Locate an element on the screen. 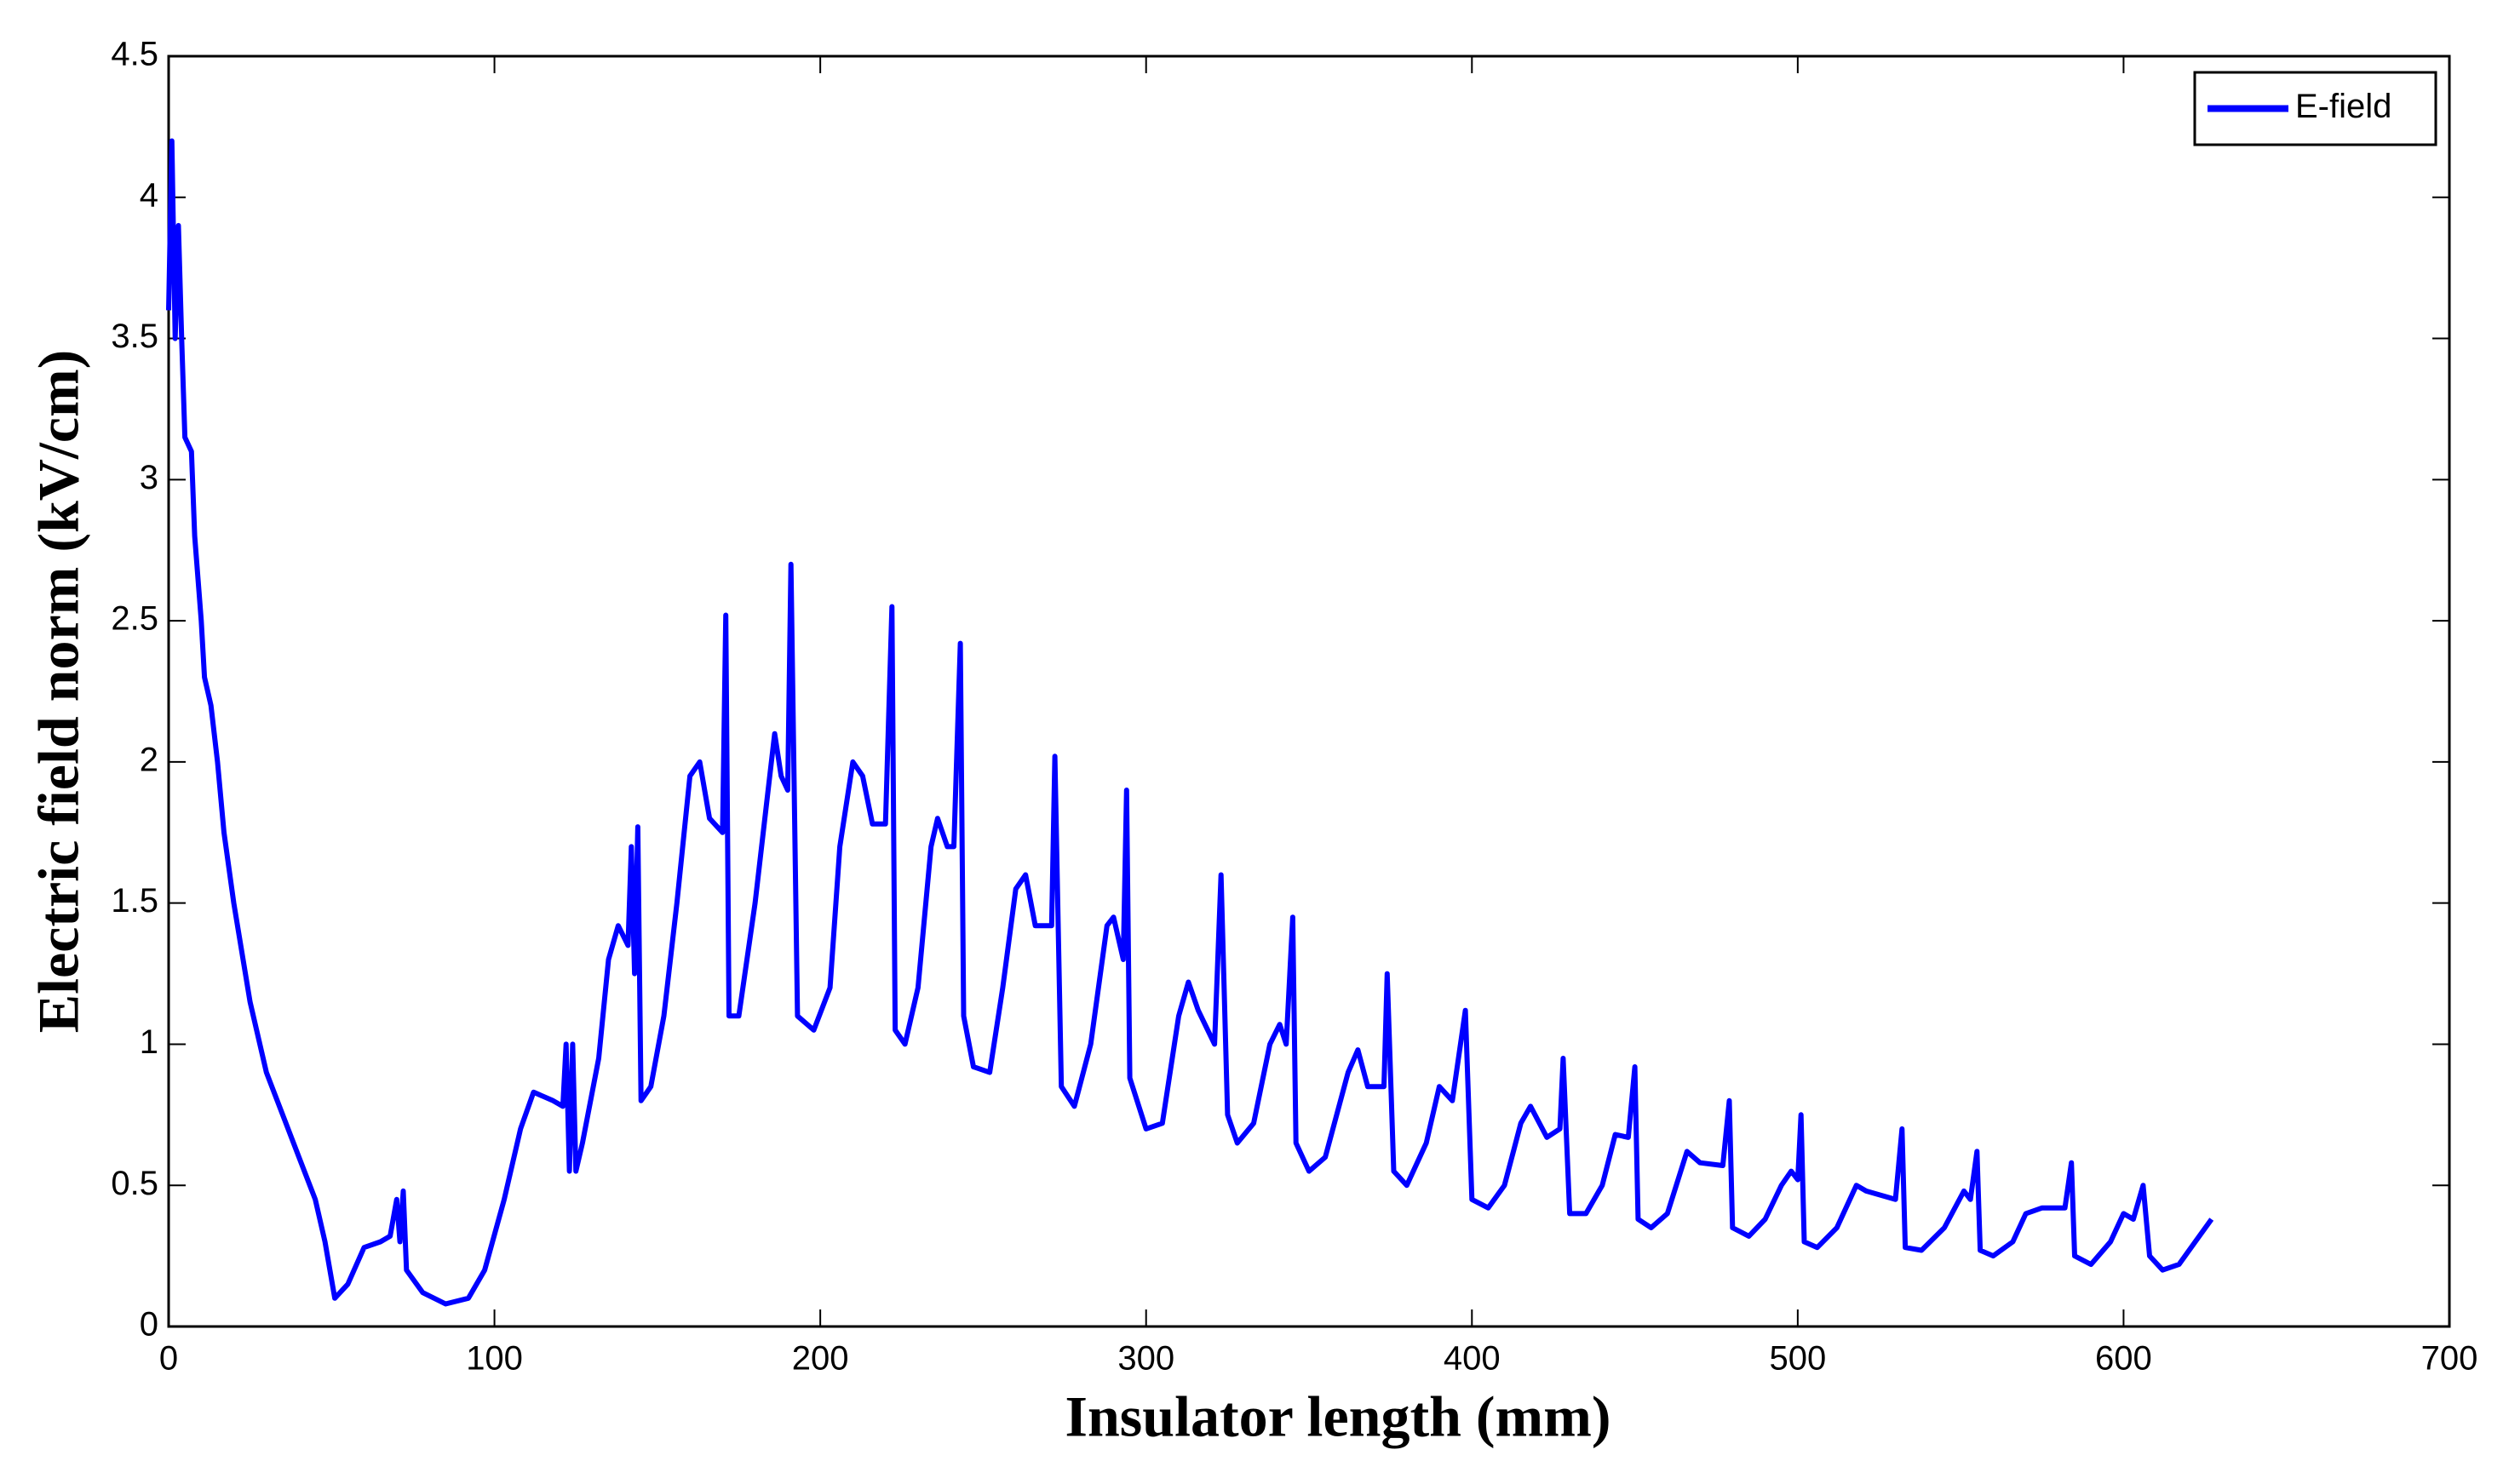  y-axis-label: Electric field norm (kV/cm) is located at coordinates (58, 692).